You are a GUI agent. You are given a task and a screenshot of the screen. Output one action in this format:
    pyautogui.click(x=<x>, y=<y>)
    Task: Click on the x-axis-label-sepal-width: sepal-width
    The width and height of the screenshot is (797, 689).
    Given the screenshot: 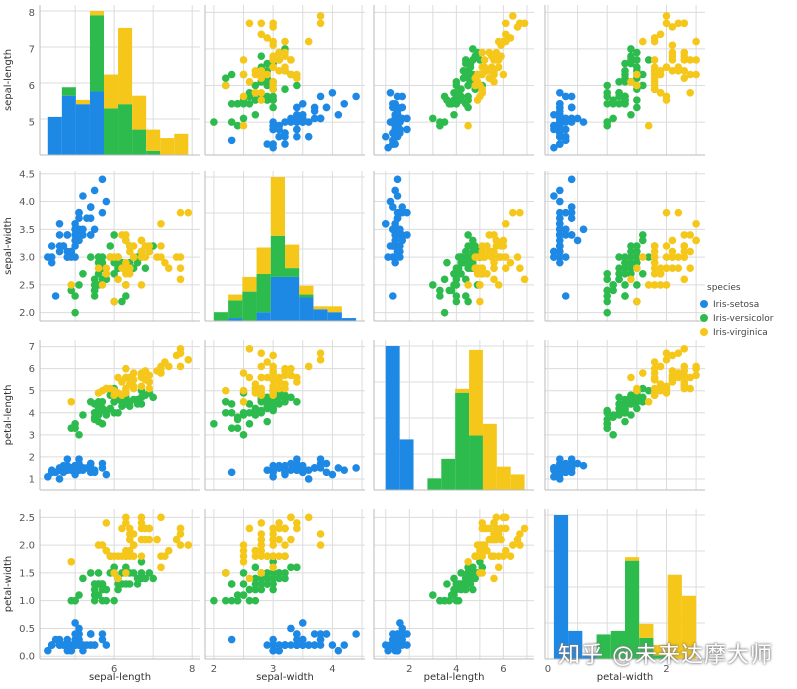 What is the action you would take?
    pyautogui.click(x=285, y=677)
    